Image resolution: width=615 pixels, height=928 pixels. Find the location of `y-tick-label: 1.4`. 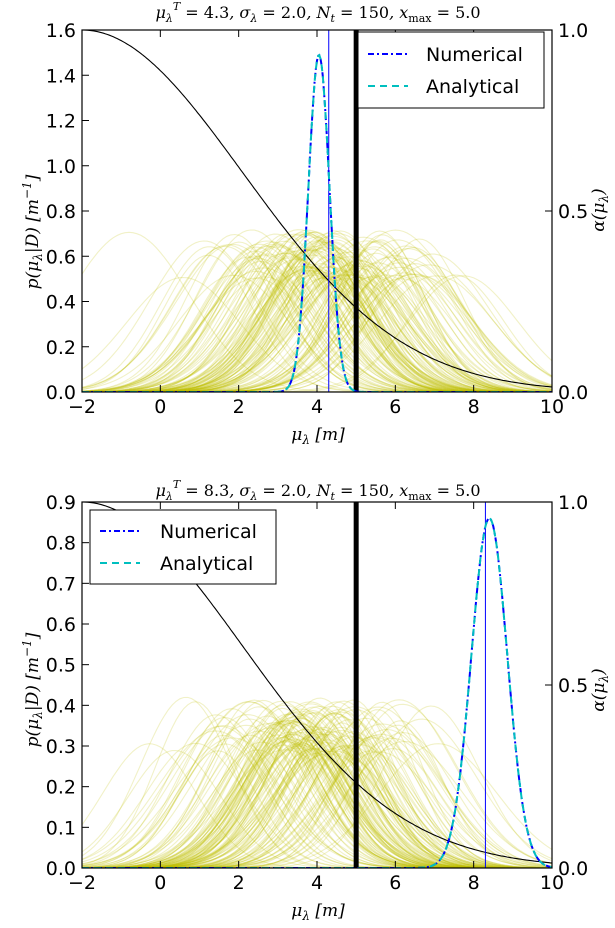

y-tick-label: 1.4 is located at coordinates (61, 76).